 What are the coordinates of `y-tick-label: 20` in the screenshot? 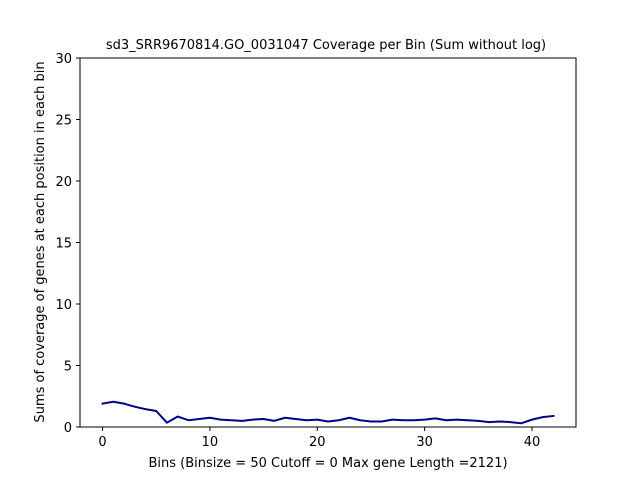 It's located at (63, 182).